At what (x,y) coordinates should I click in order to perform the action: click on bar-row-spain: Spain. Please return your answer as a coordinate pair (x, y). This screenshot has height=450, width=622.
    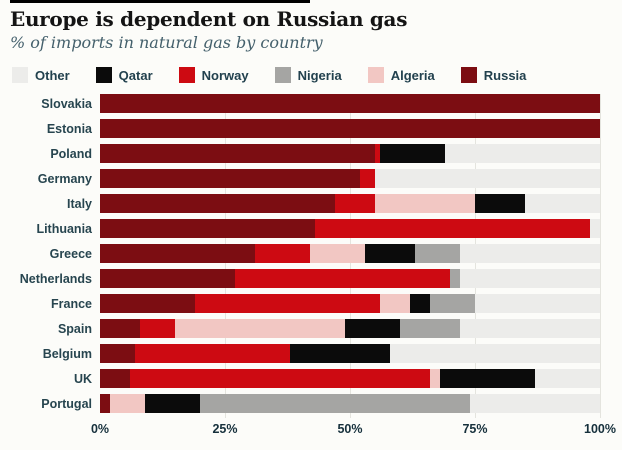
    Looking at the image, I should click on (311, 328).